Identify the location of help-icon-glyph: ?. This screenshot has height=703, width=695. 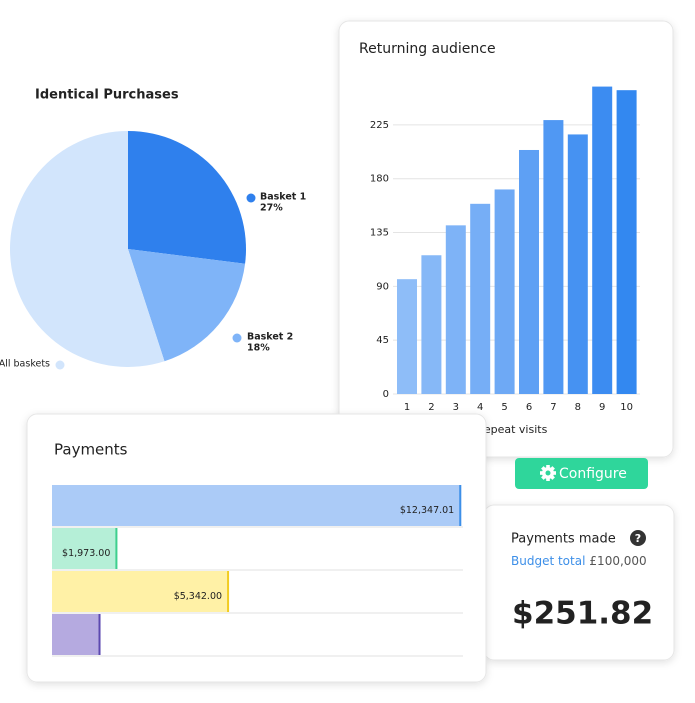
(638, 538).